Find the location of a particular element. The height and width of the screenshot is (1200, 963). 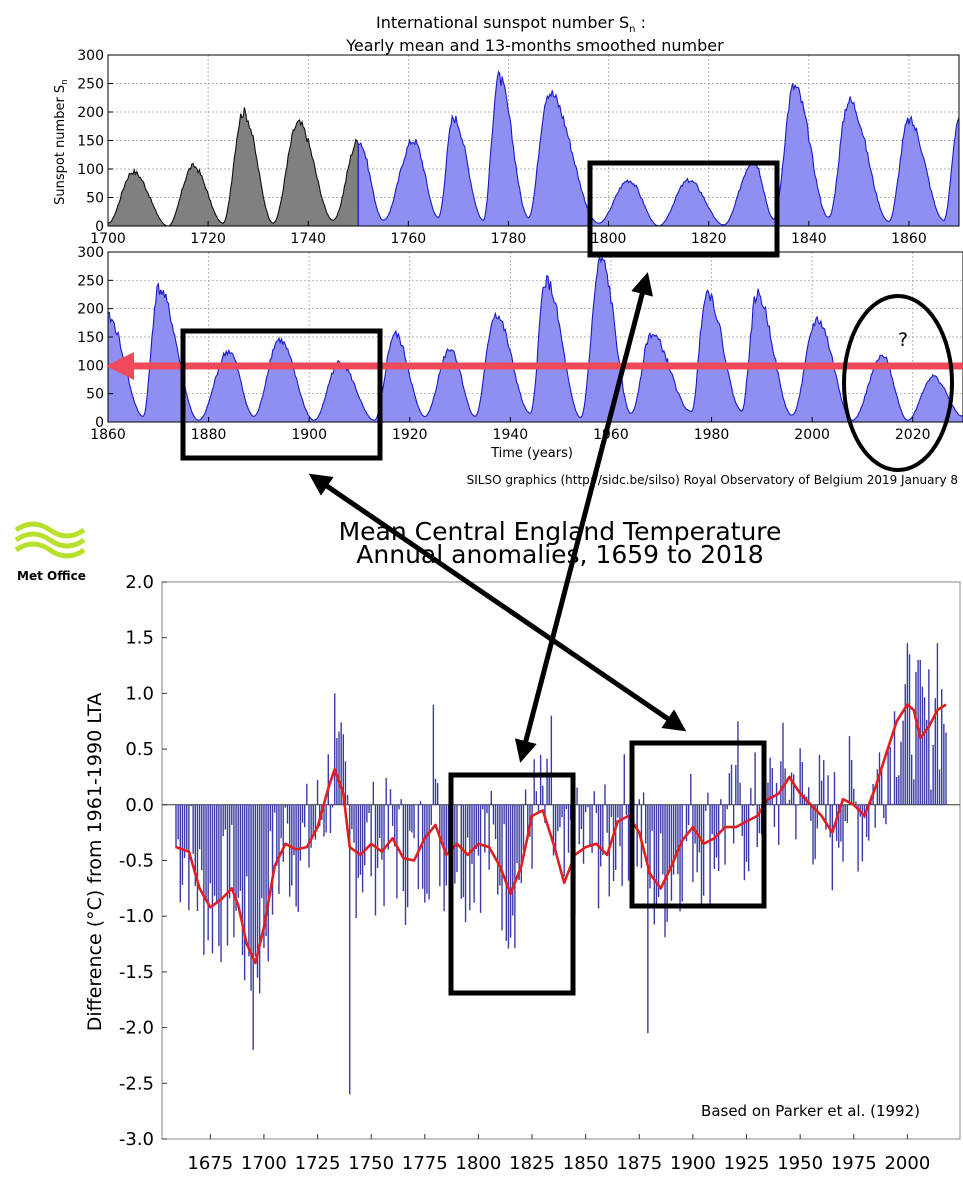

sunspot-title: International sunspot number Sn : is located at coordinates (511, 24).